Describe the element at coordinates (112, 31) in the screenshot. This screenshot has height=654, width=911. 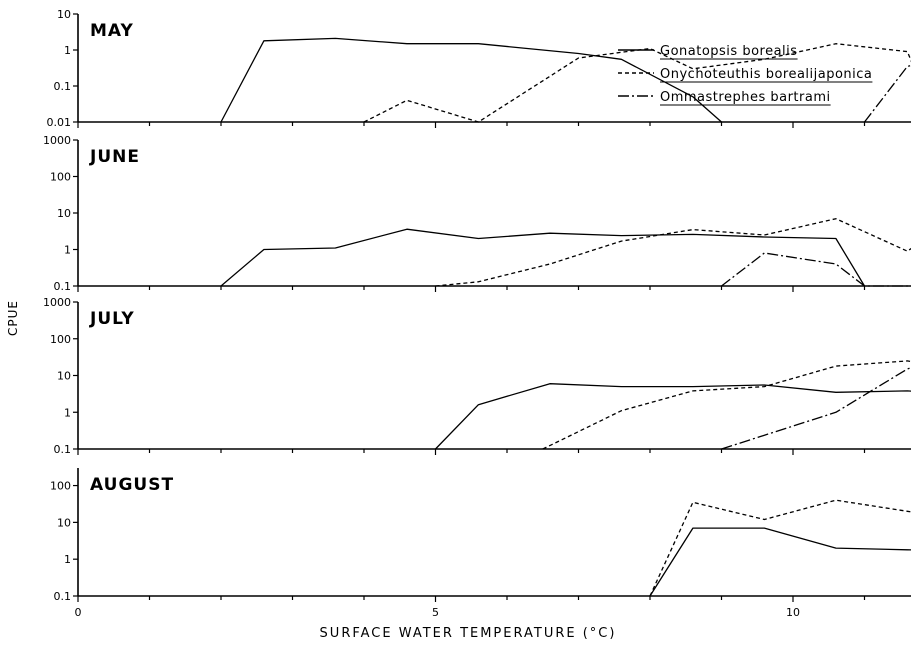
I see `panel-title: MAY` at that location.